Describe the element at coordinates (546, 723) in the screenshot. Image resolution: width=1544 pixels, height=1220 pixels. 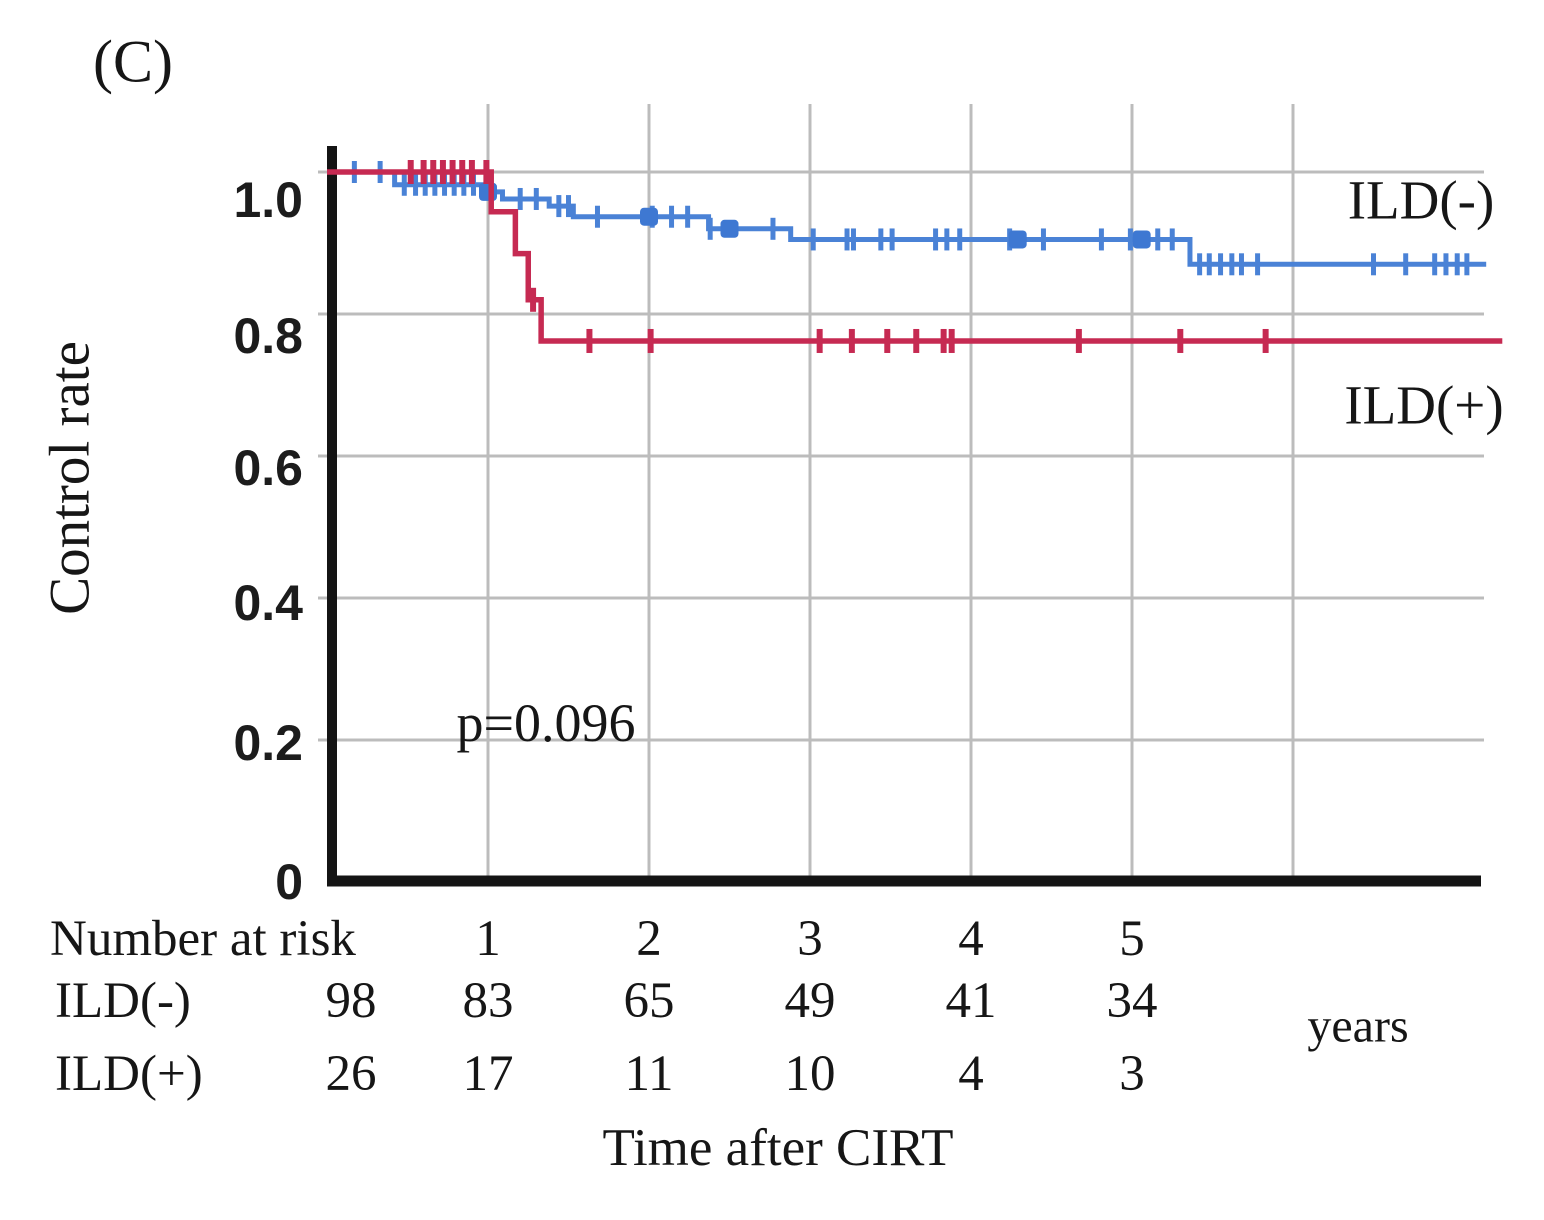
I see `p-value-annotation: p=0.096` at that location.